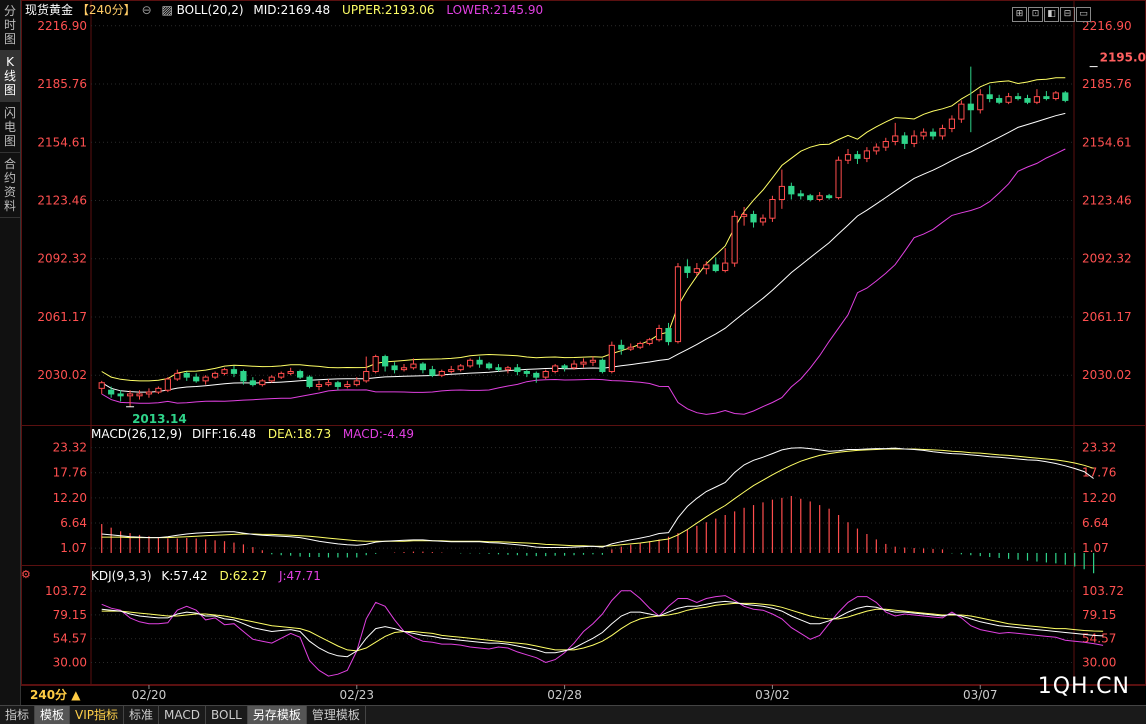  Describe the element at coordinates (97, 715) in the screenshot. I see `bottom-tab-2: VIP指标` at that location.